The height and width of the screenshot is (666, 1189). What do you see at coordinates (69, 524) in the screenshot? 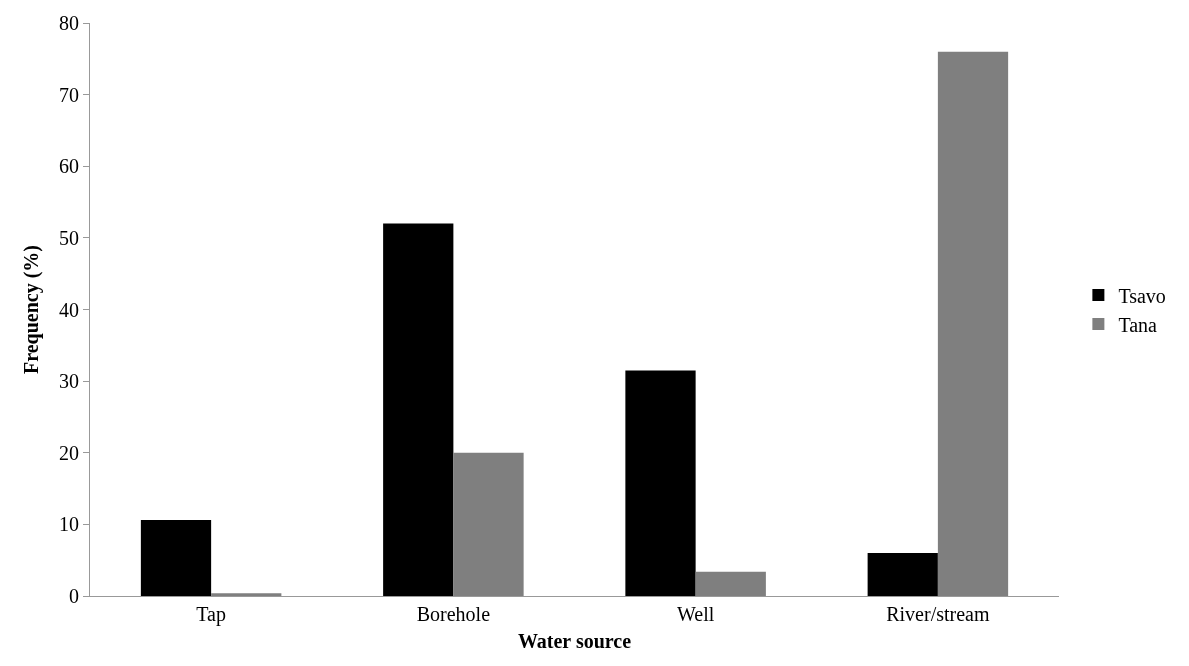
I see `y-tick-label: 10` at bounding box center [69, 524].